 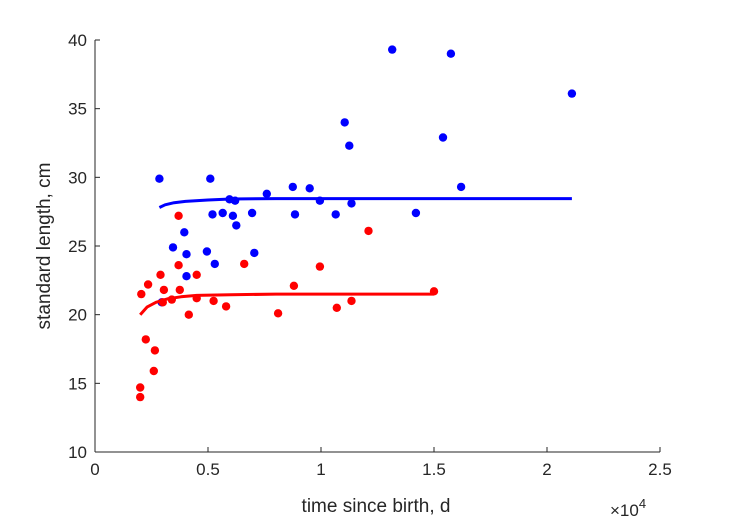 I want to click on x-axis-label: time since birth, d, so click(x=376, y=506).